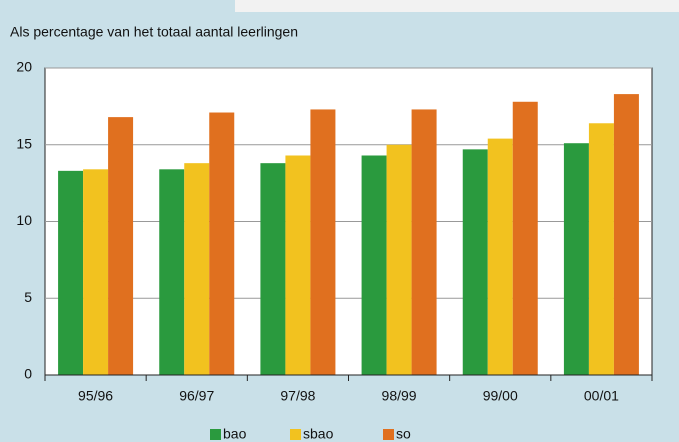 This screenshot has height=442, width=679. What do you see at coordinates (24, 67) in the screenshot?
I see `y-tick-label: 20` at bounding box center [24, 67].